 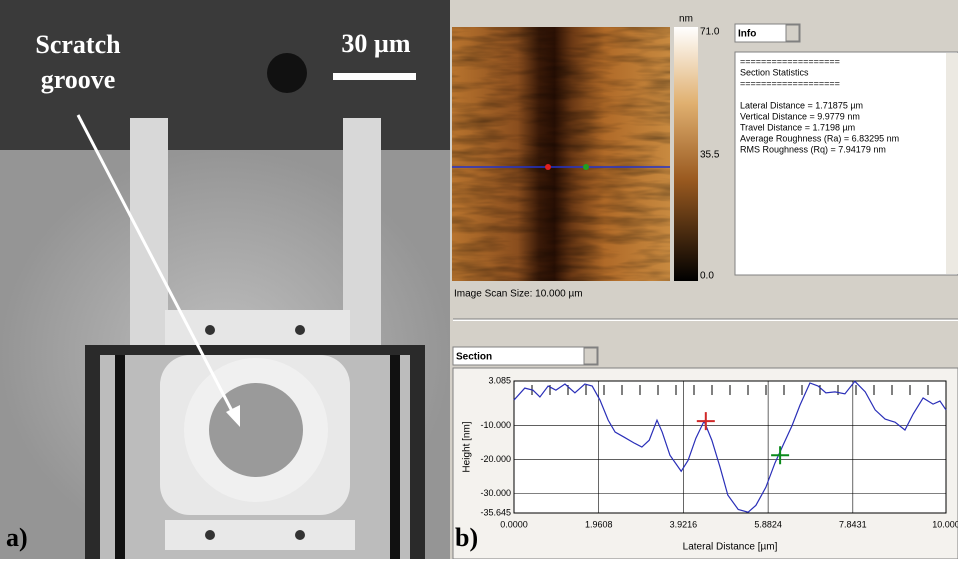 I want to click on colorbar-label: 71.0, so click(x=710, y=32).